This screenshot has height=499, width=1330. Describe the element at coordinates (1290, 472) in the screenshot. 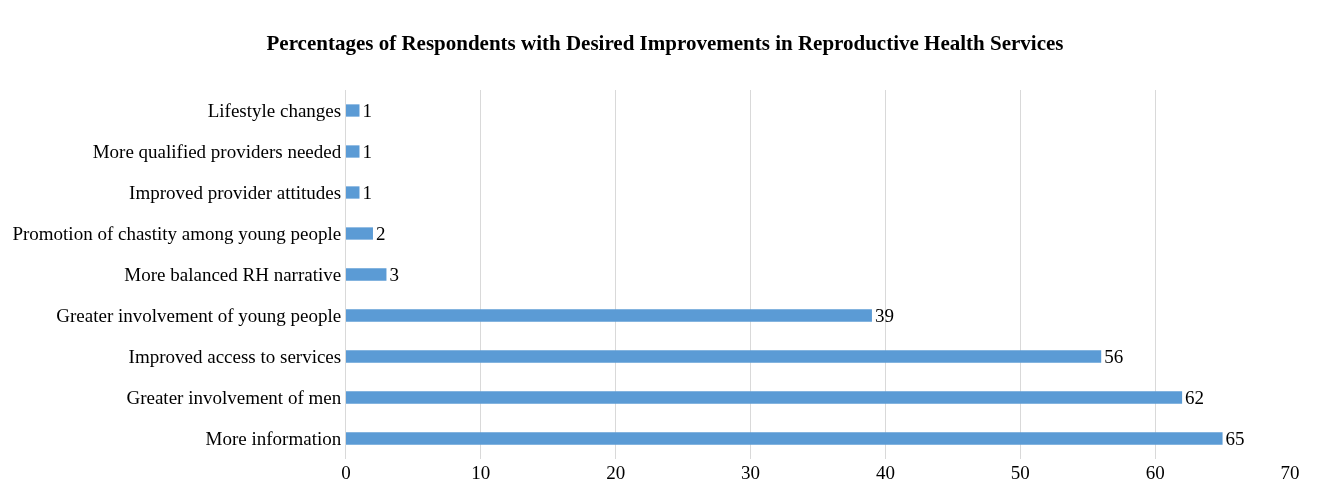

I see `x-tick-label: 70` at that location.